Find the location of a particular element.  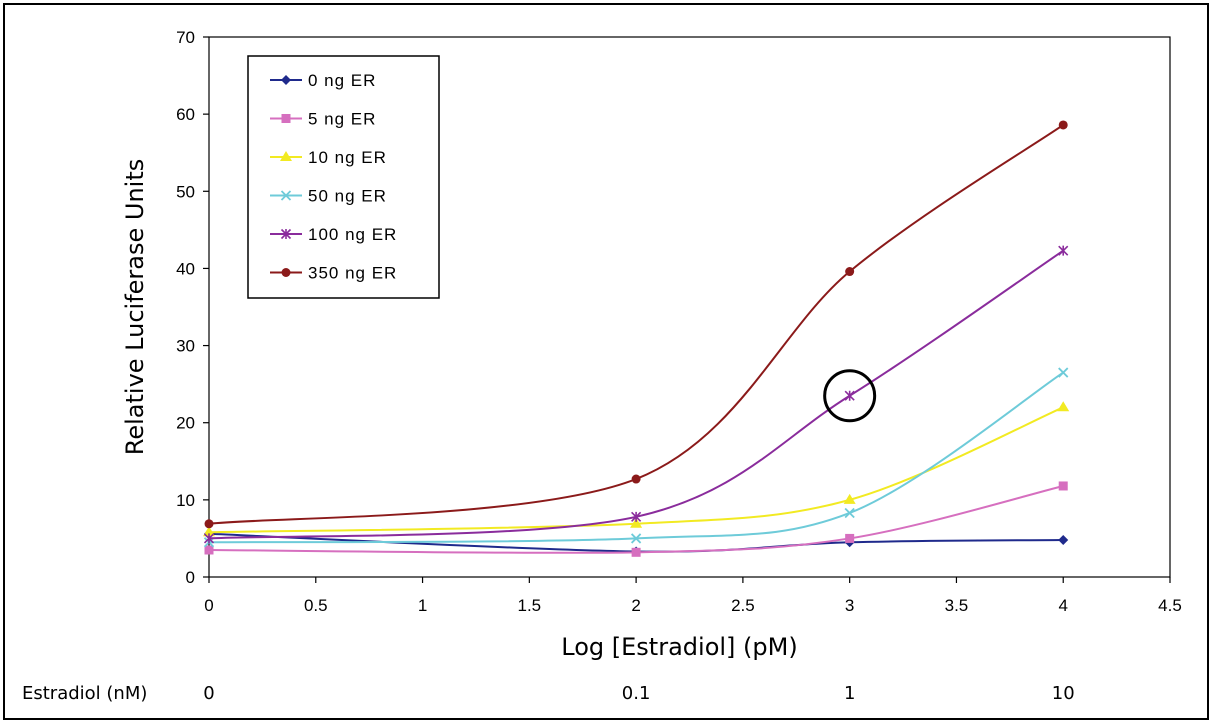

x-tick-label: 1 is located at coordinates (422, 605).